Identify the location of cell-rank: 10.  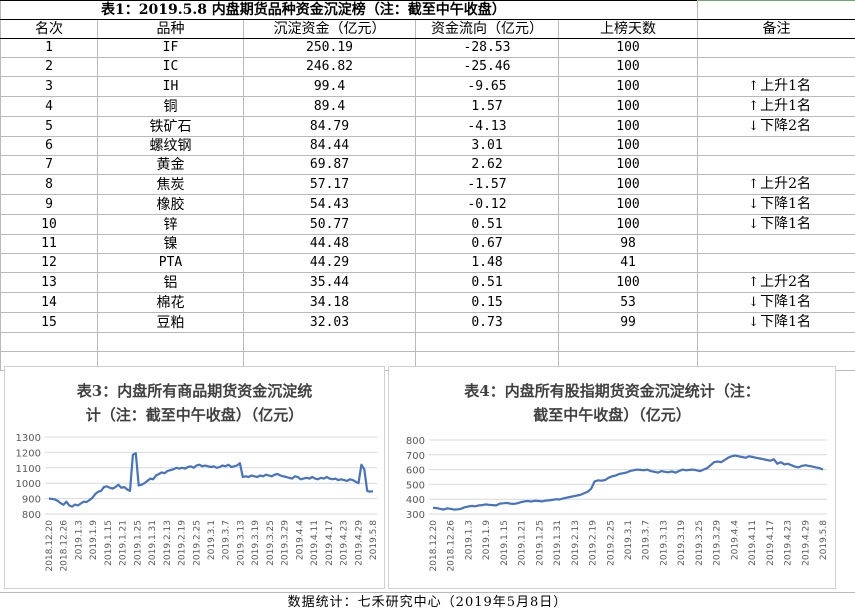
(49, 225).